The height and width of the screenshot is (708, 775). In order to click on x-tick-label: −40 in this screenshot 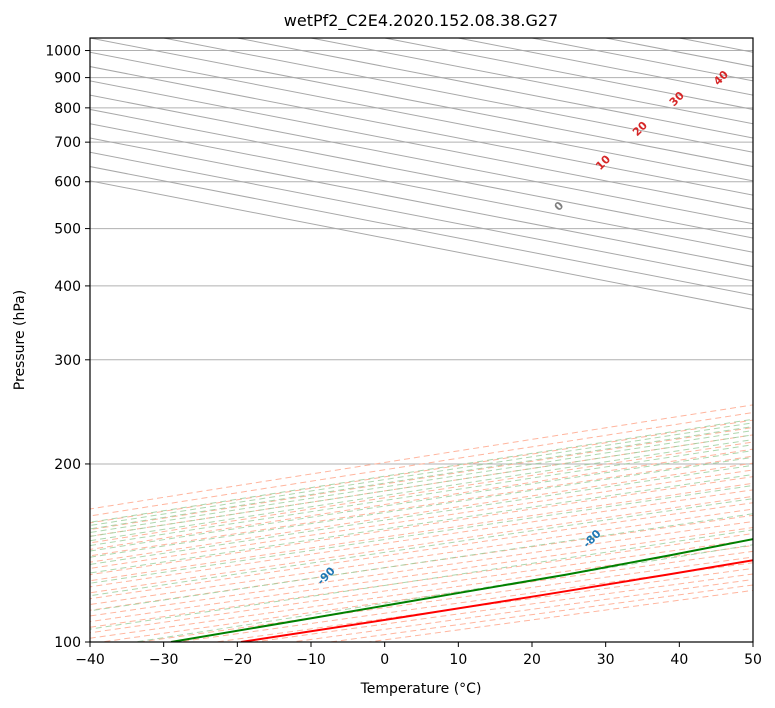, I will do `click(90, 660)`.